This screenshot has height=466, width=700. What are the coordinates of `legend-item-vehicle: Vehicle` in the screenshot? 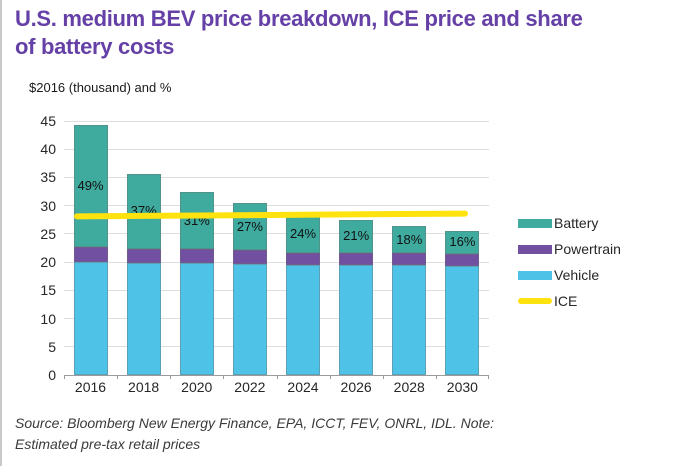 It's located at (569, 275).